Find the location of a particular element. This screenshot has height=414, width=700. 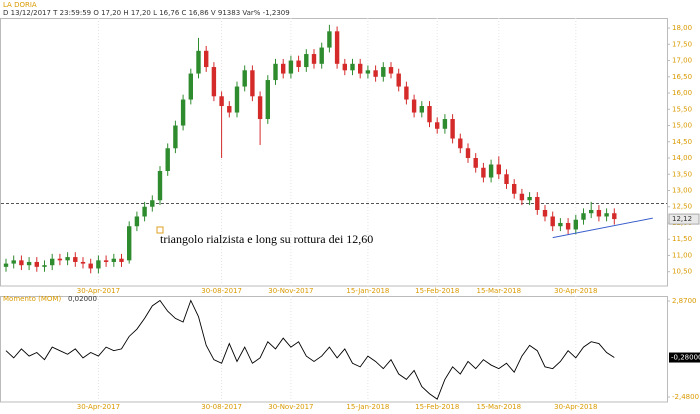

y-tick-label: 13,00 is located at coordinates (682, 190).